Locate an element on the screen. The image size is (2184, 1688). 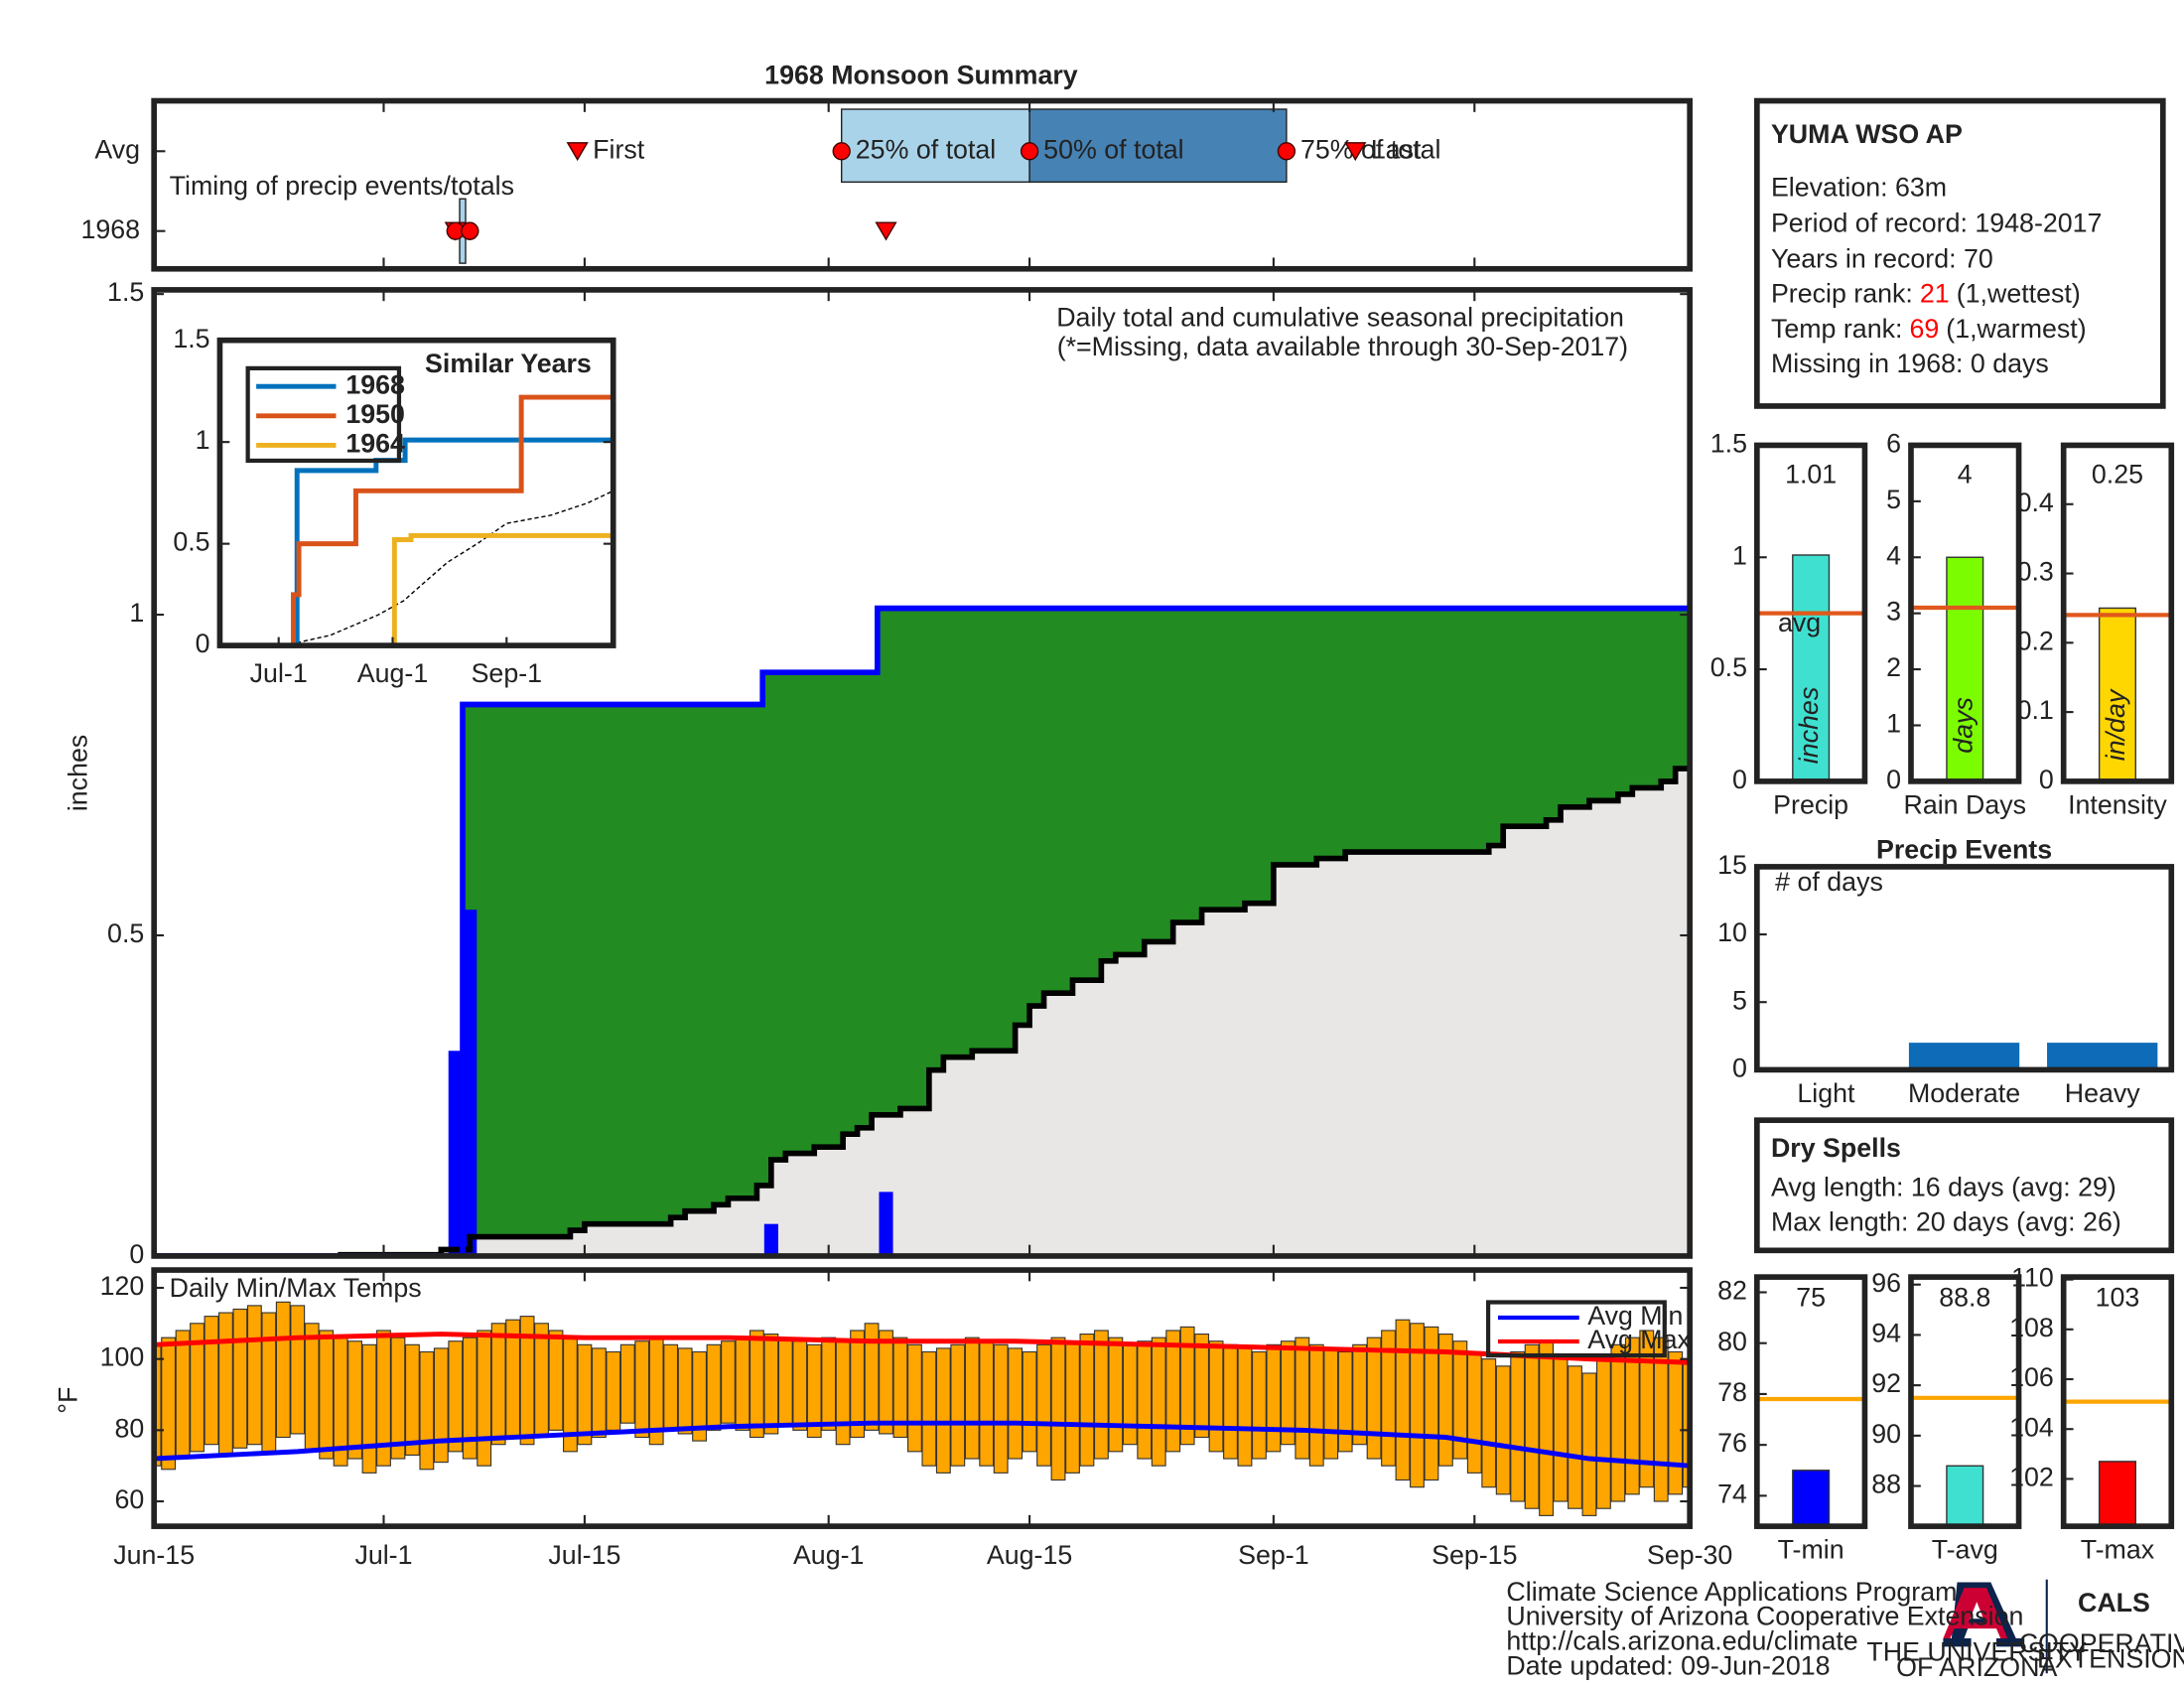
y-tick-label: 102 is located at coordinates (2031, 1477).